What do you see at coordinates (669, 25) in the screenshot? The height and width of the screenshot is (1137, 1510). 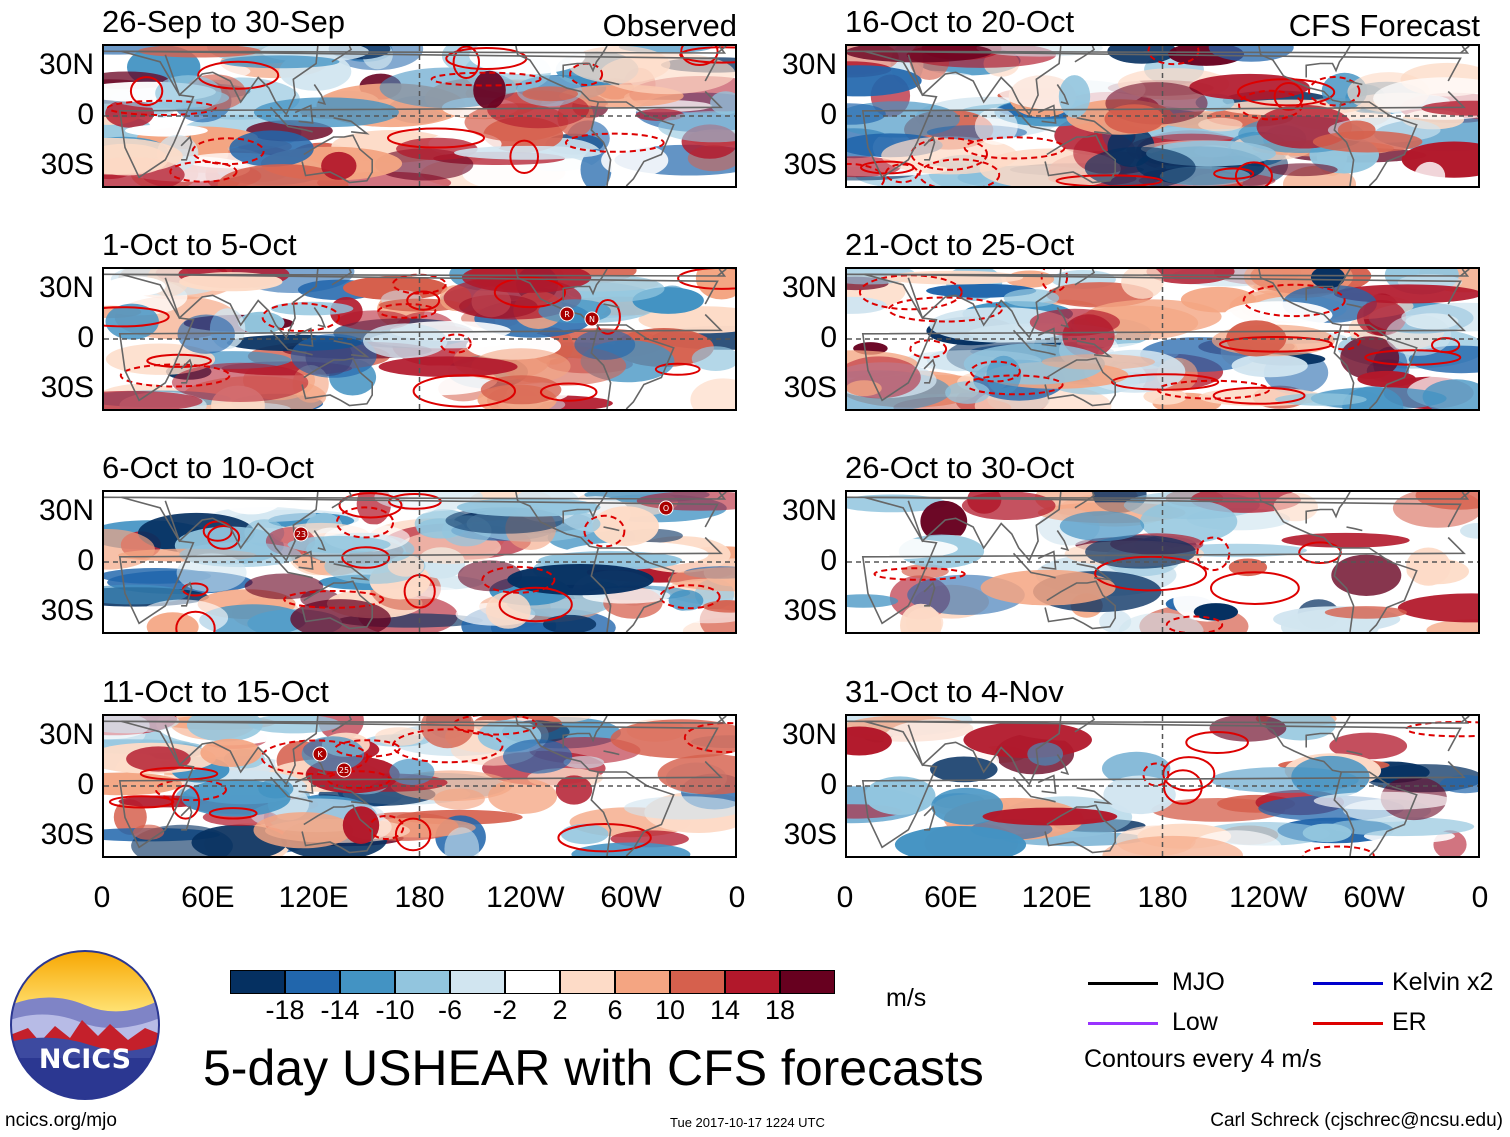 I see `column-label: Observed` at bounding box center [669, 25].